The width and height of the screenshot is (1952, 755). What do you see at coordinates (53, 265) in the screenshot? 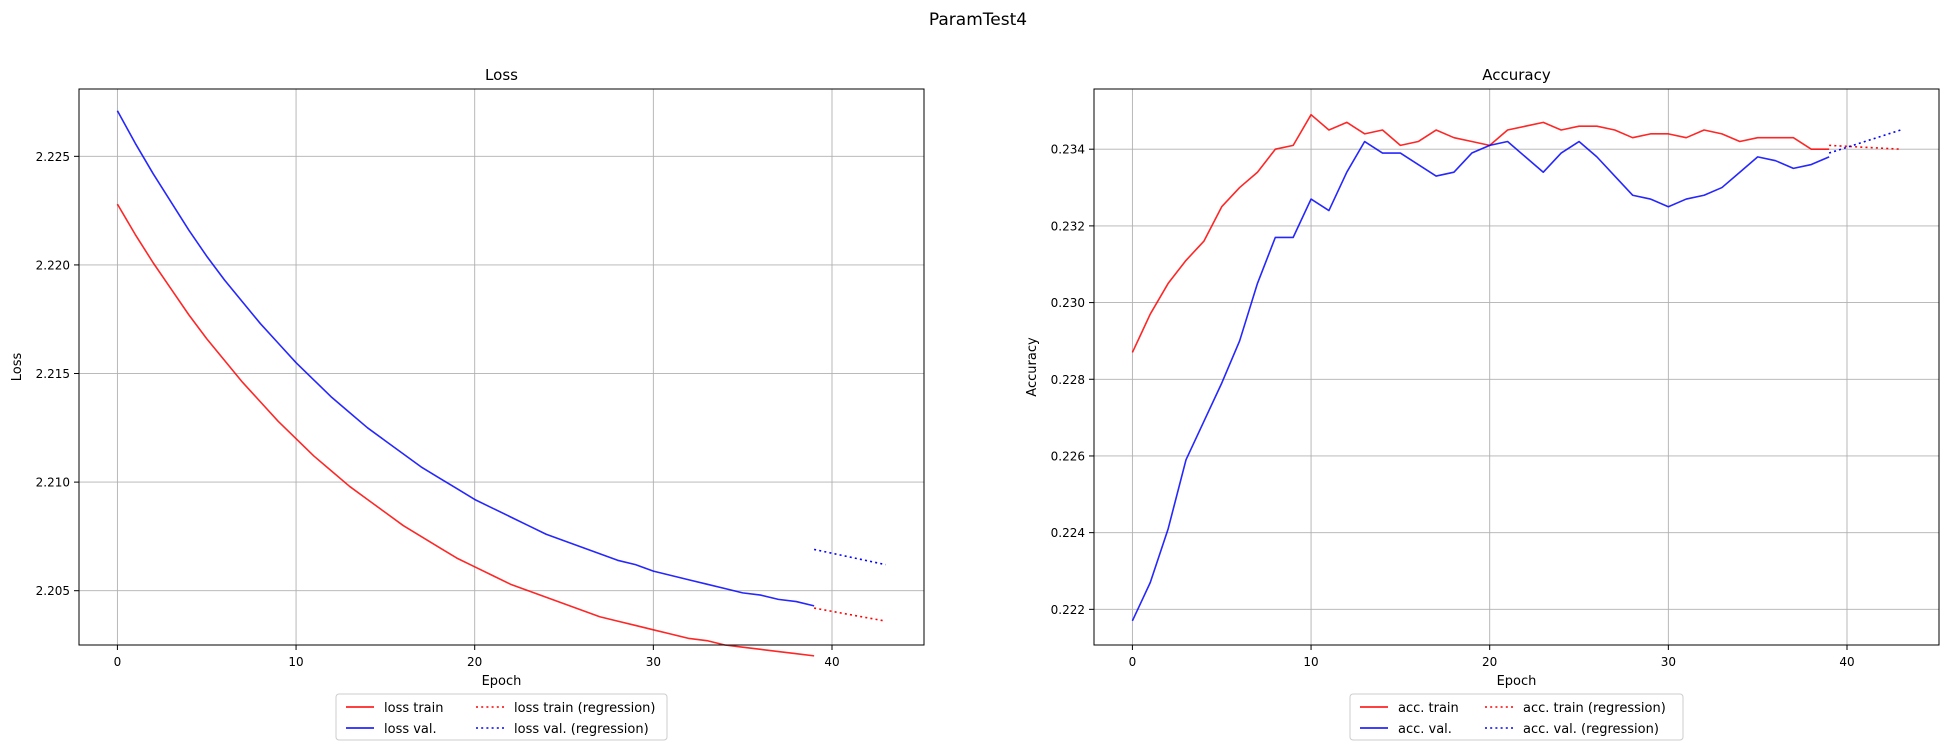
I see `loss-ytick-label-3: 2.220` at bounding box center [53, 265].